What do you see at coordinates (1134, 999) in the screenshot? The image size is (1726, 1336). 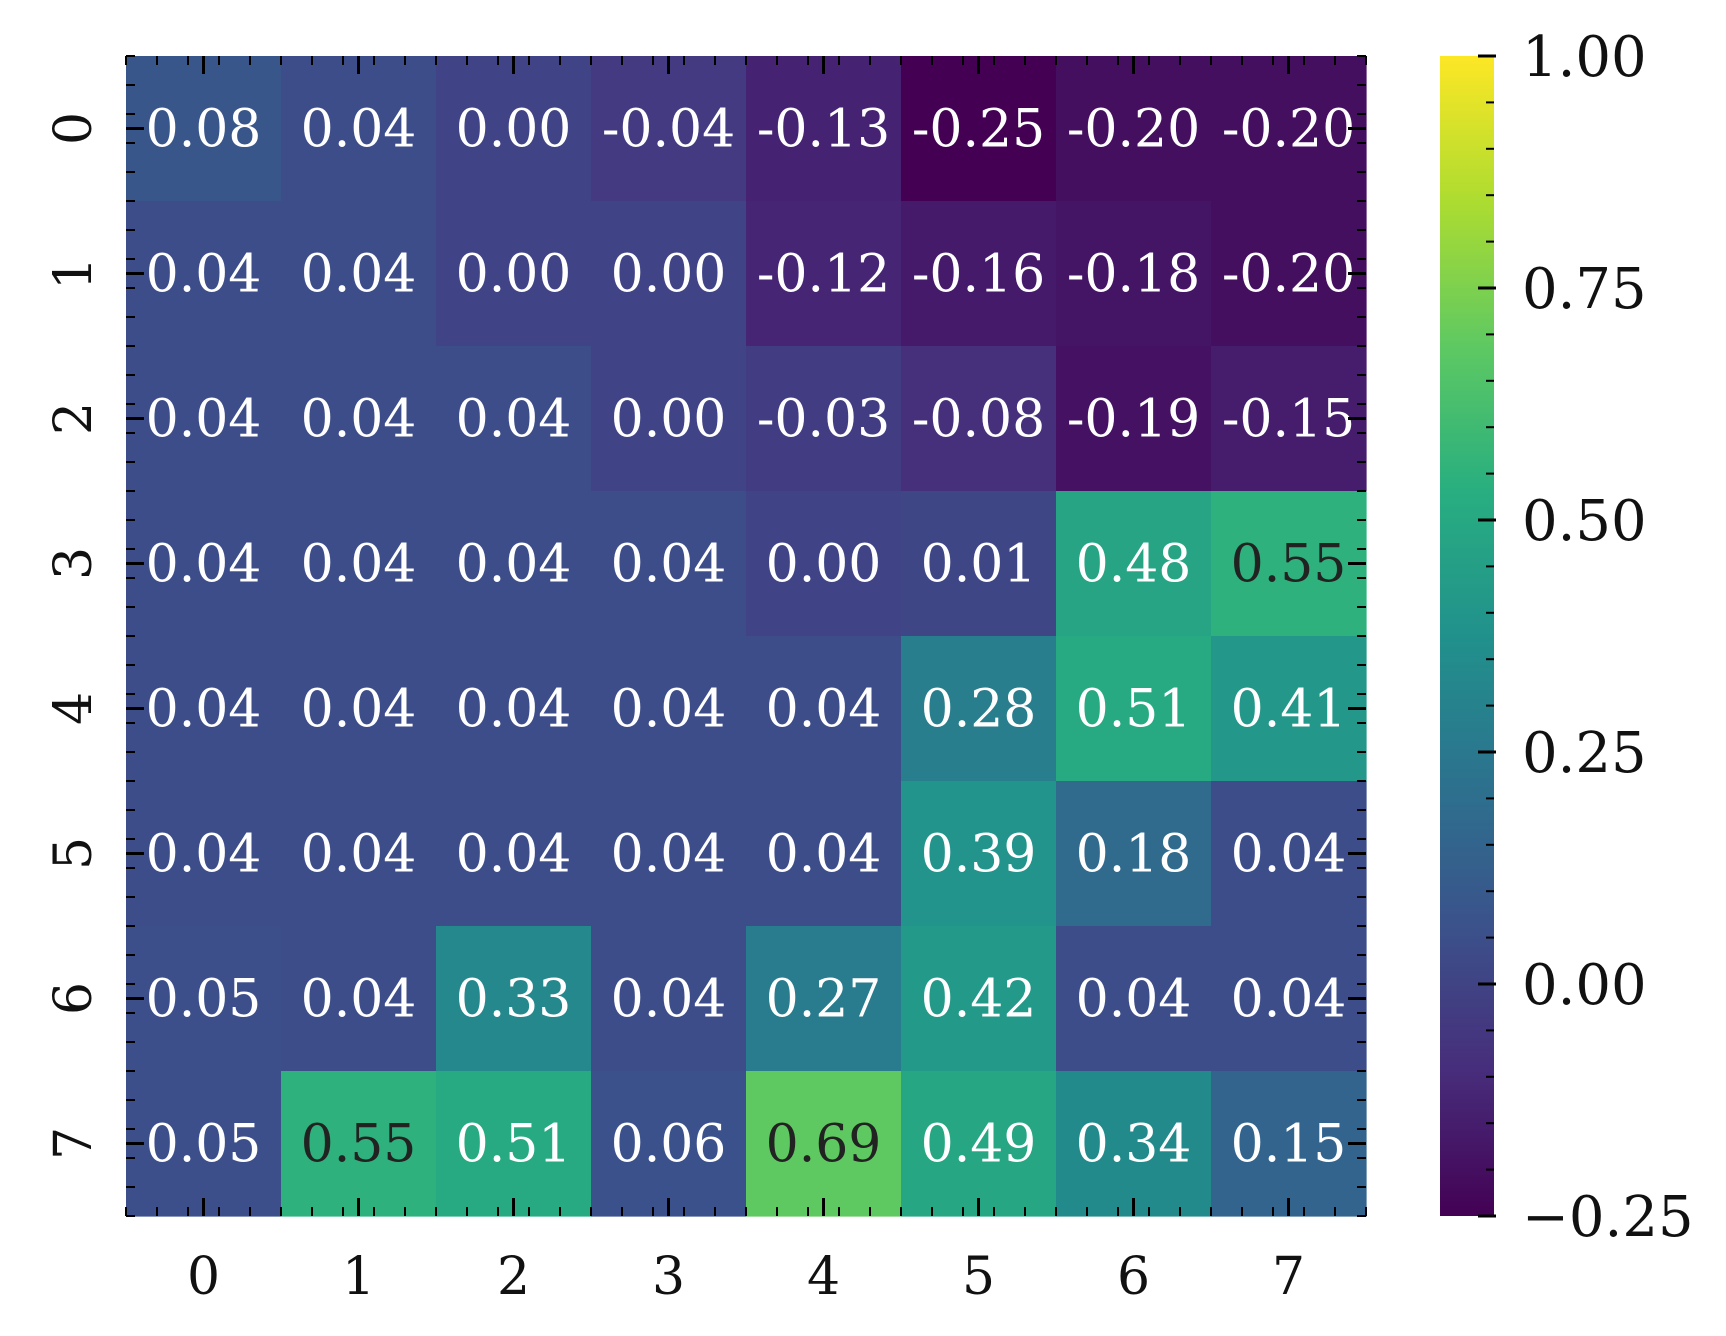 I see `heatmap-cell-r6-c6` at bounding box center [1134, 999].